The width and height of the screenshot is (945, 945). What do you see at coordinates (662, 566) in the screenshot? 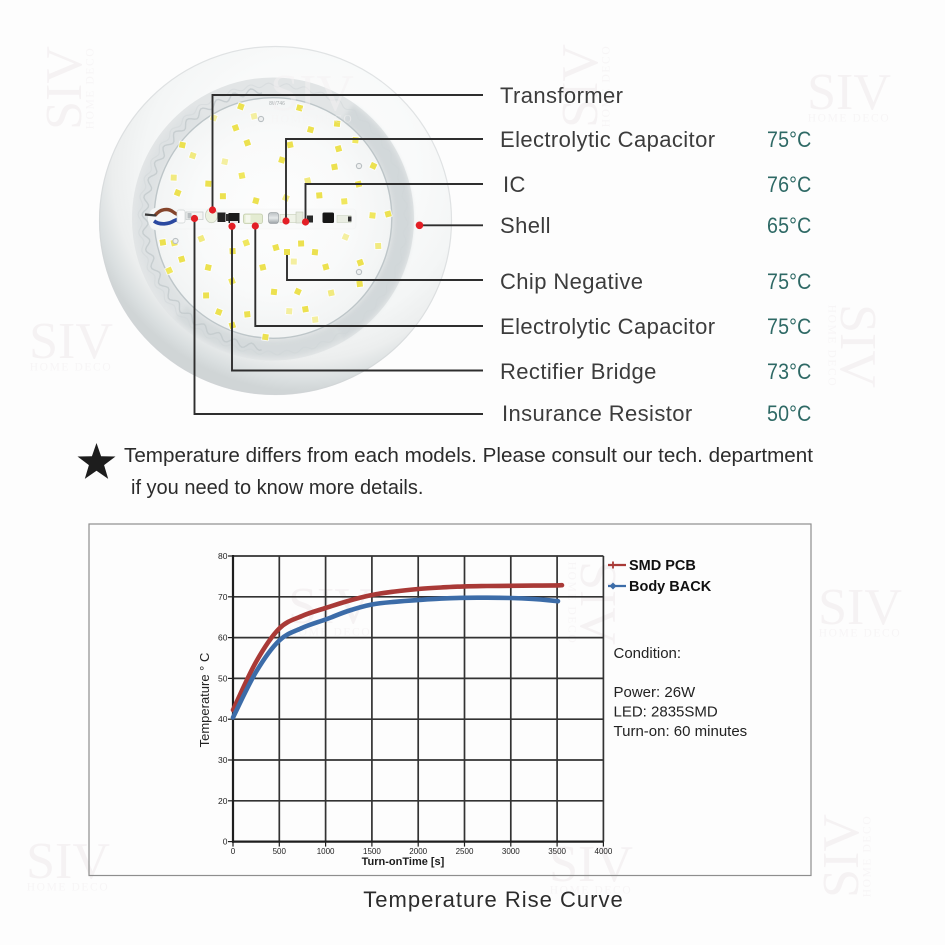
I see `svg-text: SMD PCB` at bounding box center [662, 566].